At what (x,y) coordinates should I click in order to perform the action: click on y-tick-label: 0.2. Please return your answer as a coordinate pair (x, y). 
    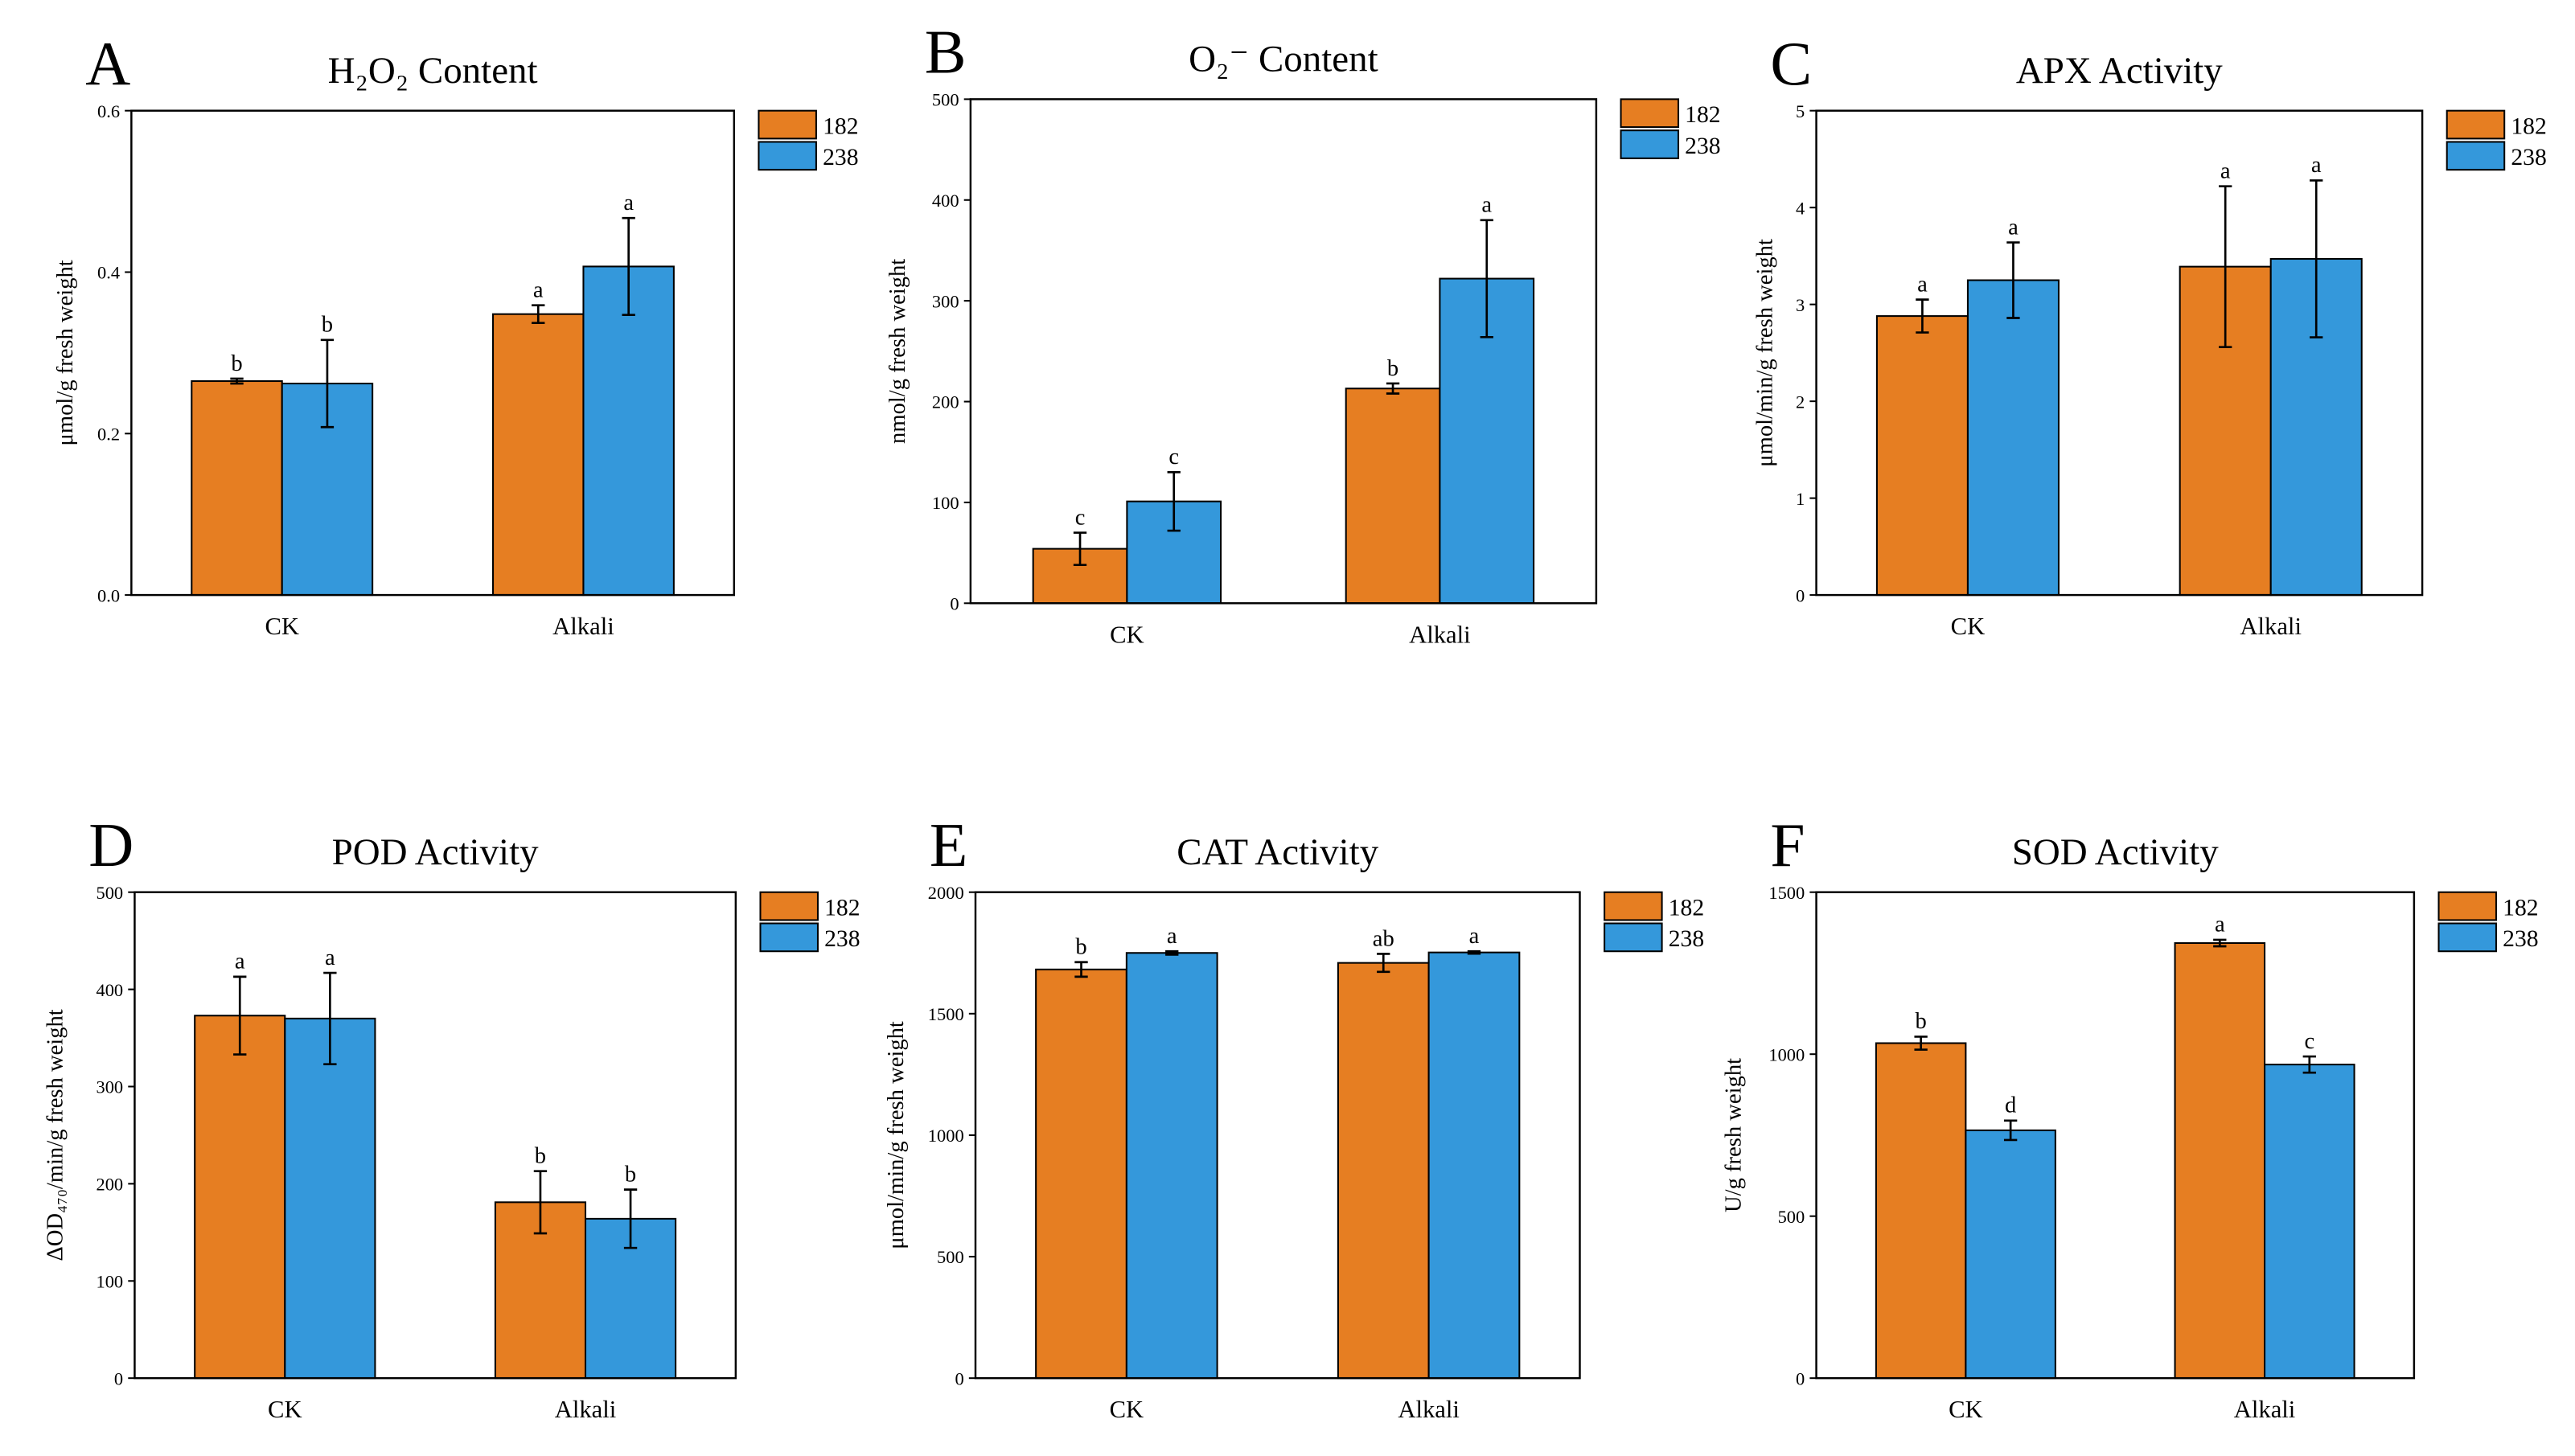
    Looking at the image, I should click on (108, 434).